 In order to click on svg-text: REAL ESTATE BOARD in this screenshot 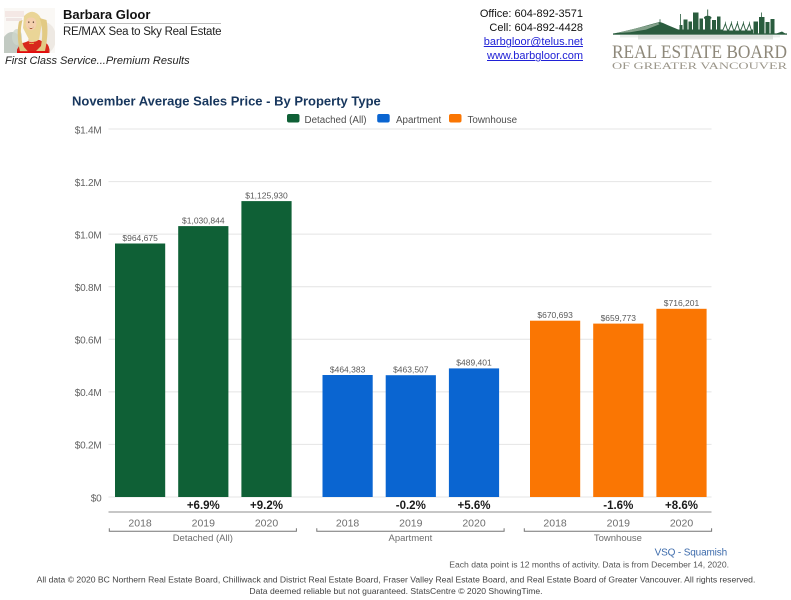, I will do `click(699, 52)`.